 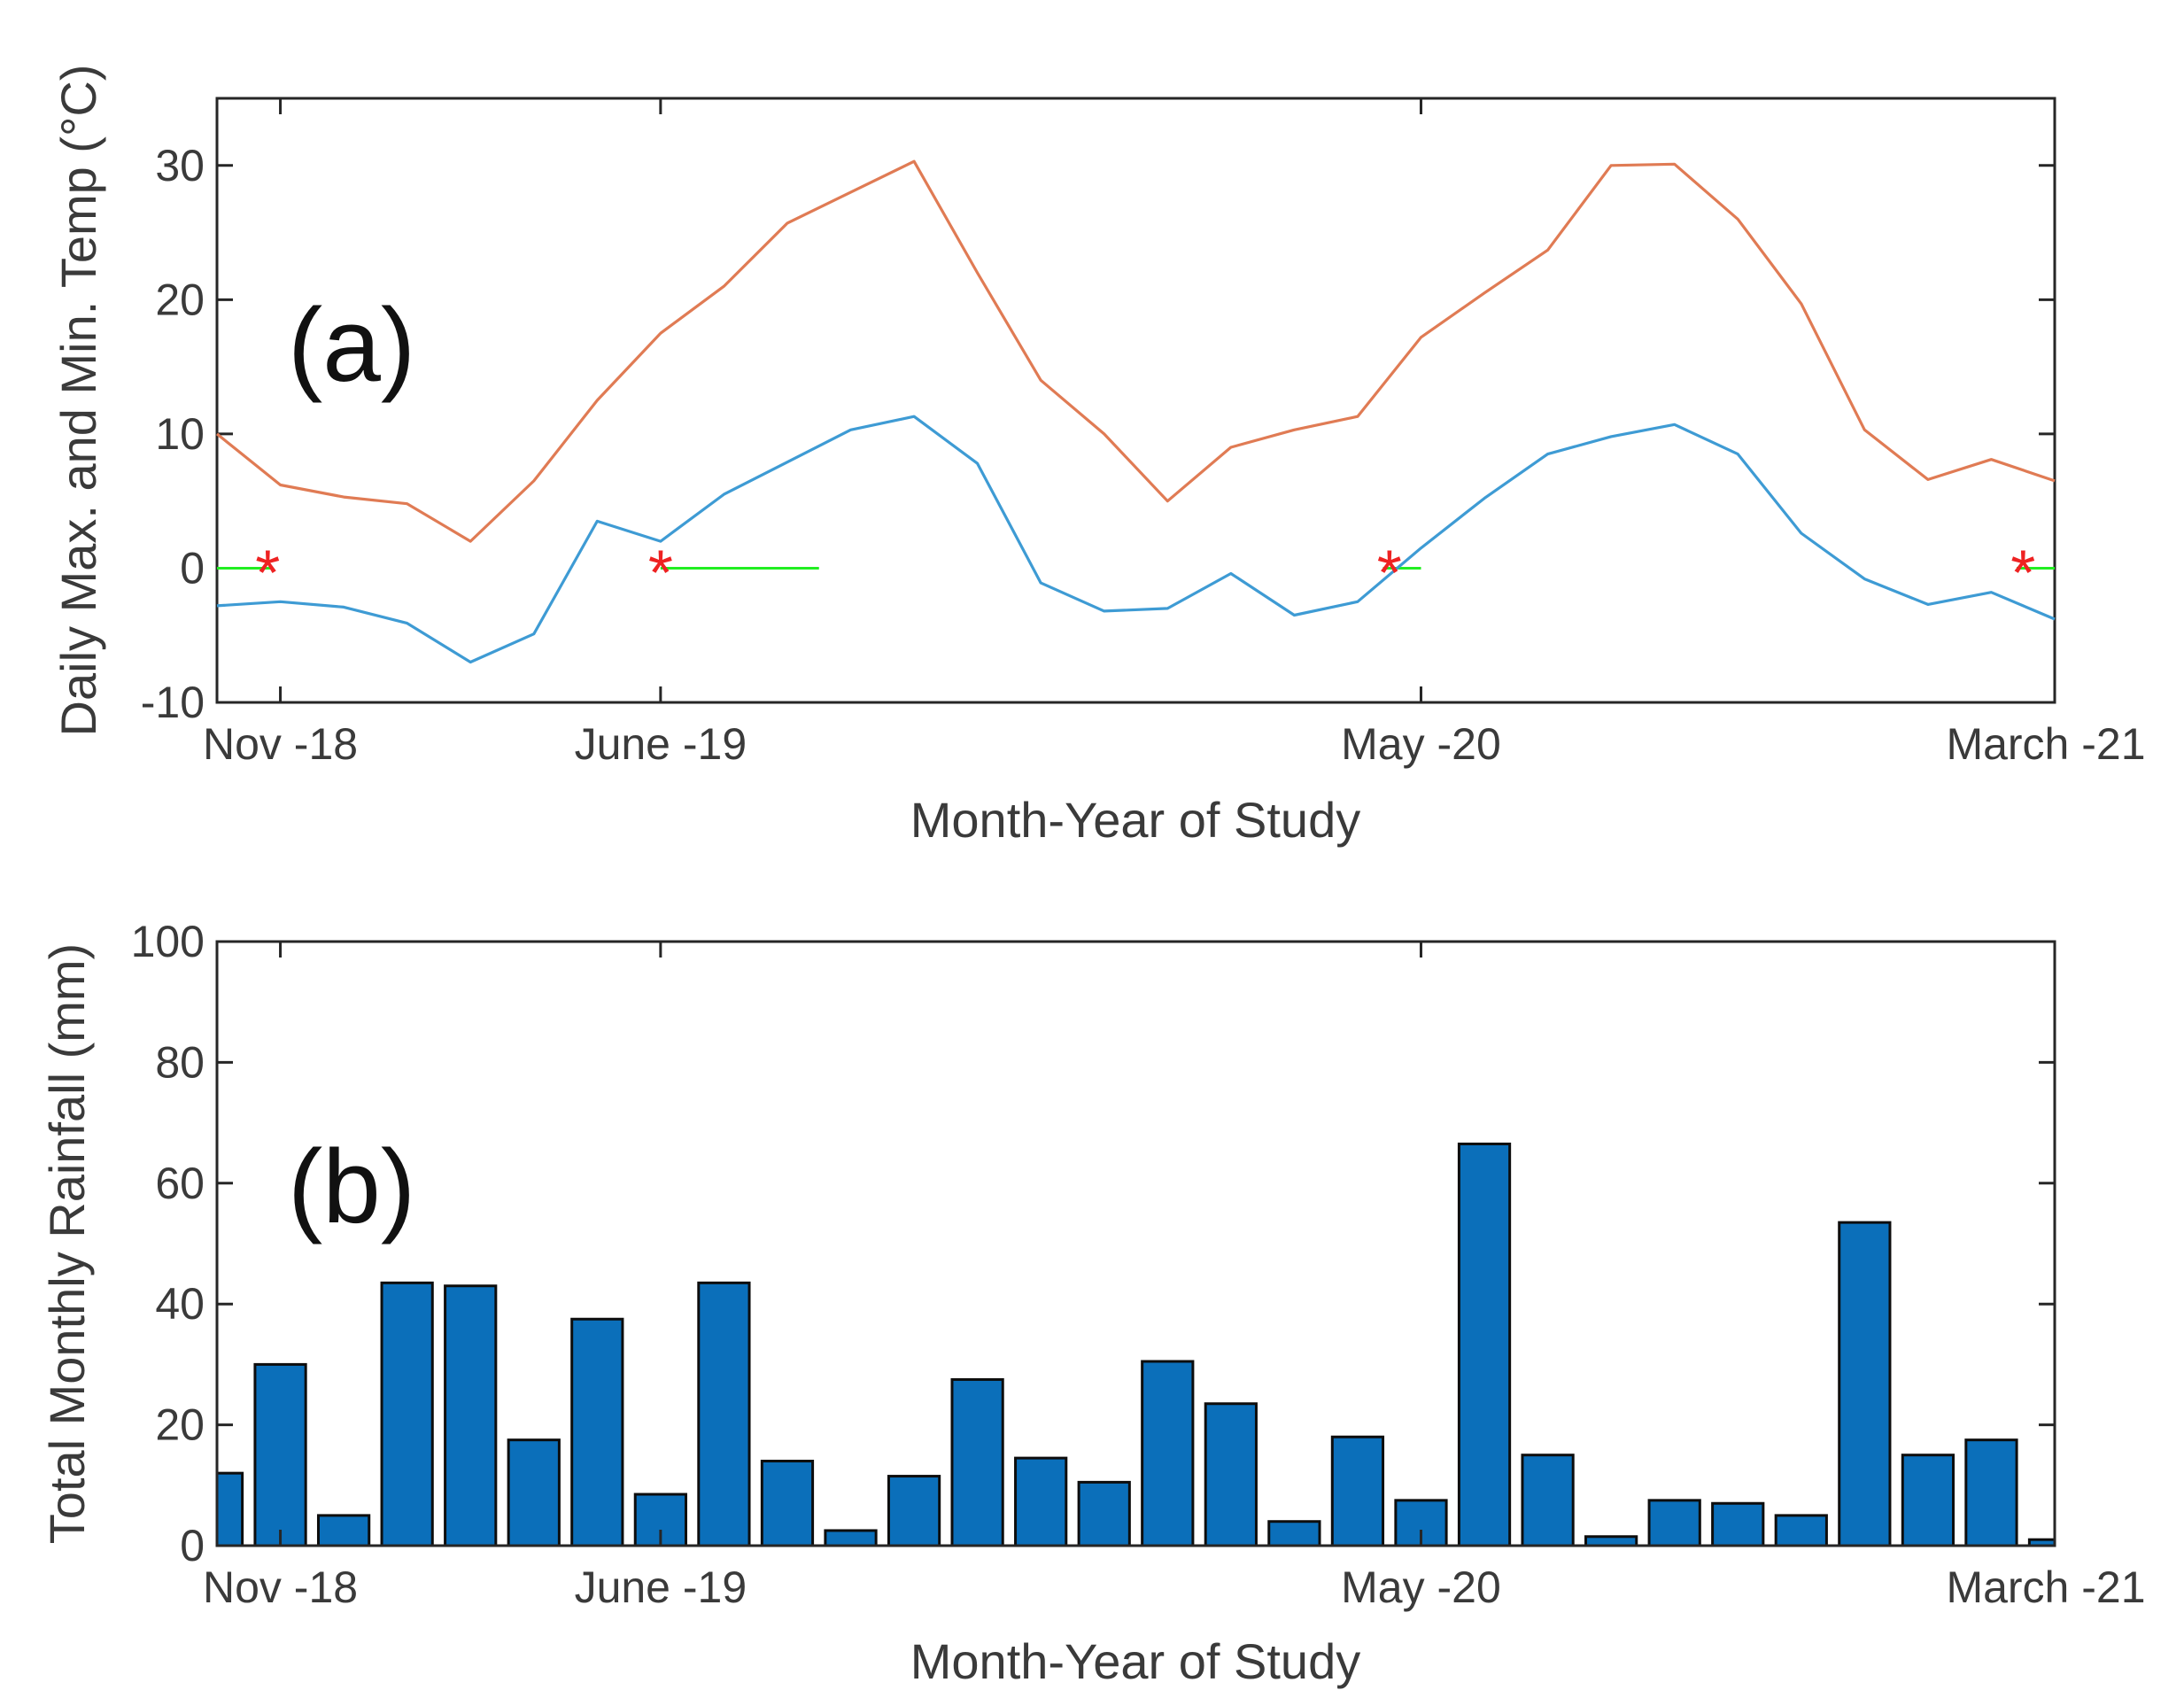 I want to click on min-temperature-line, so click(x=1136, y=539).